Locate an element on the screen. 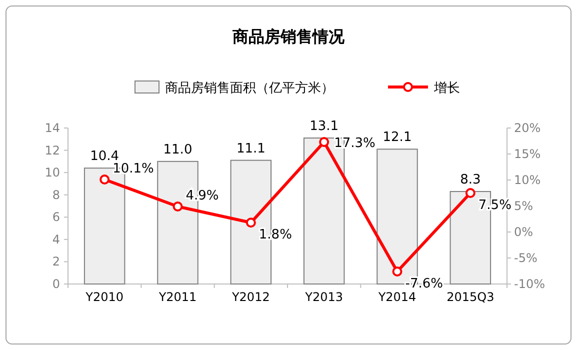 The height and width of the screenshot is (350, 577). y2-tick-label: -5% is located at coordinates (526, 258).